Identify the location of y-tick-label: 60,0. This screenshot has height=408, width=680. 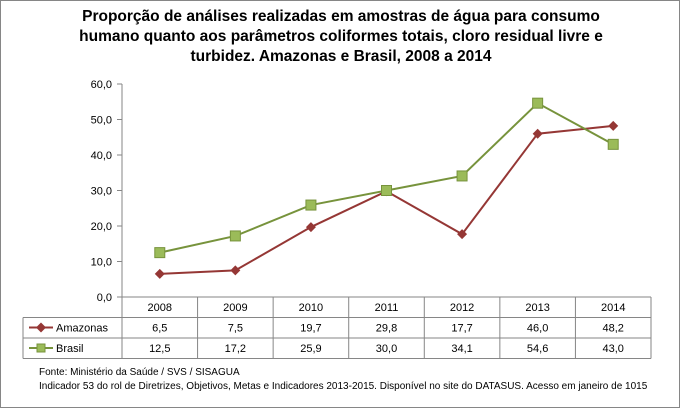
(101, 85).